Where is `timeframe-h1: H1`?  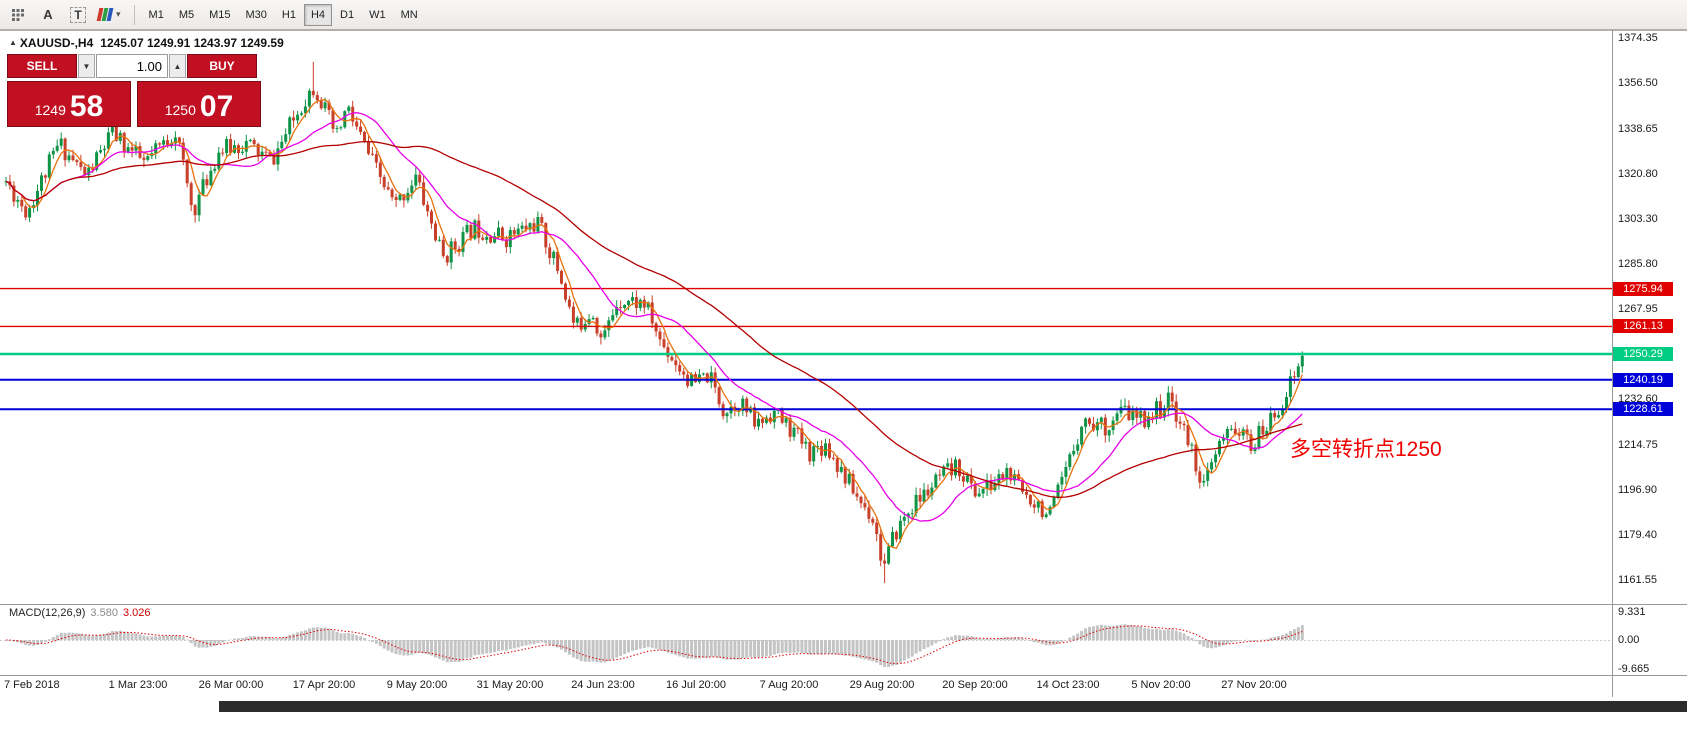 timeframe-h1: H1 is located at coordinates (289, 15).